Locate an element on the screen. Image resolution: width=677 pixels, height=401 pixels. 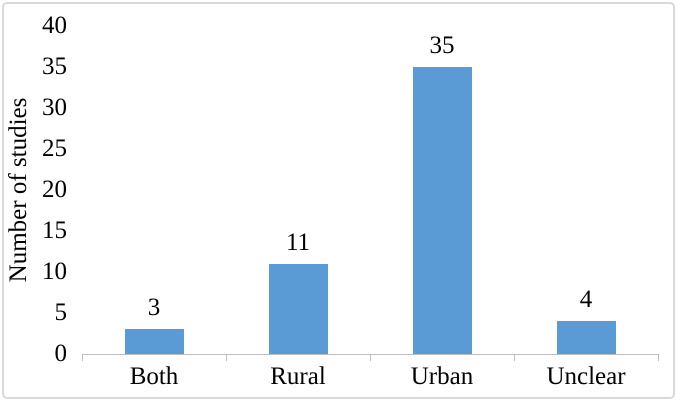
bar-rural is located at coordinates (298, 308).